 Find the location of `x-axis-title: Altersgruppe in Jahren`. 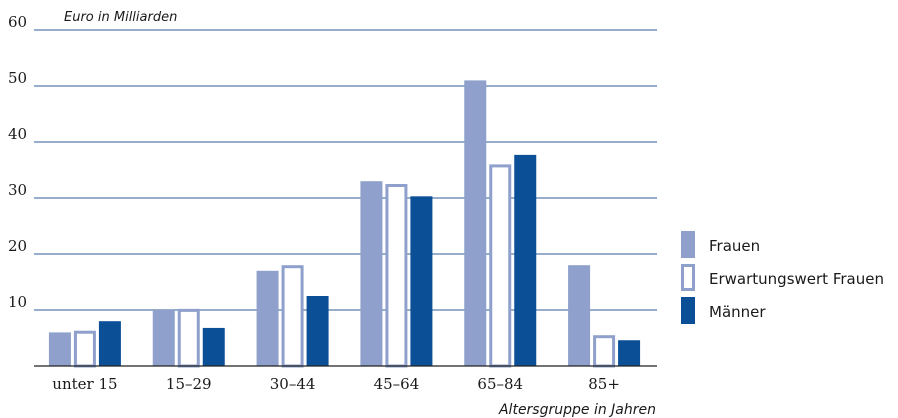

x-axis-title: Altersgruppe in Jahren is located at coordinates (577, 410).